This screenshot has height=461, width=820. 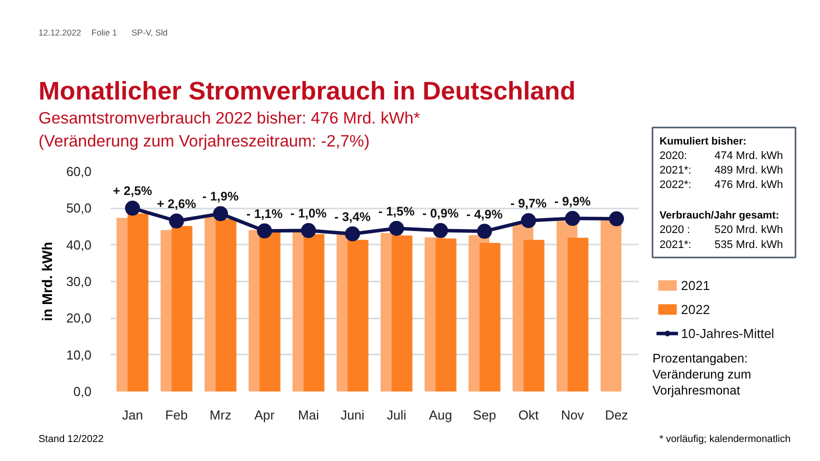 What do you see at coordinates (150, 33) in the screenshot?
I see `text: SP-V, Sld` at bounding box center [150, 33].